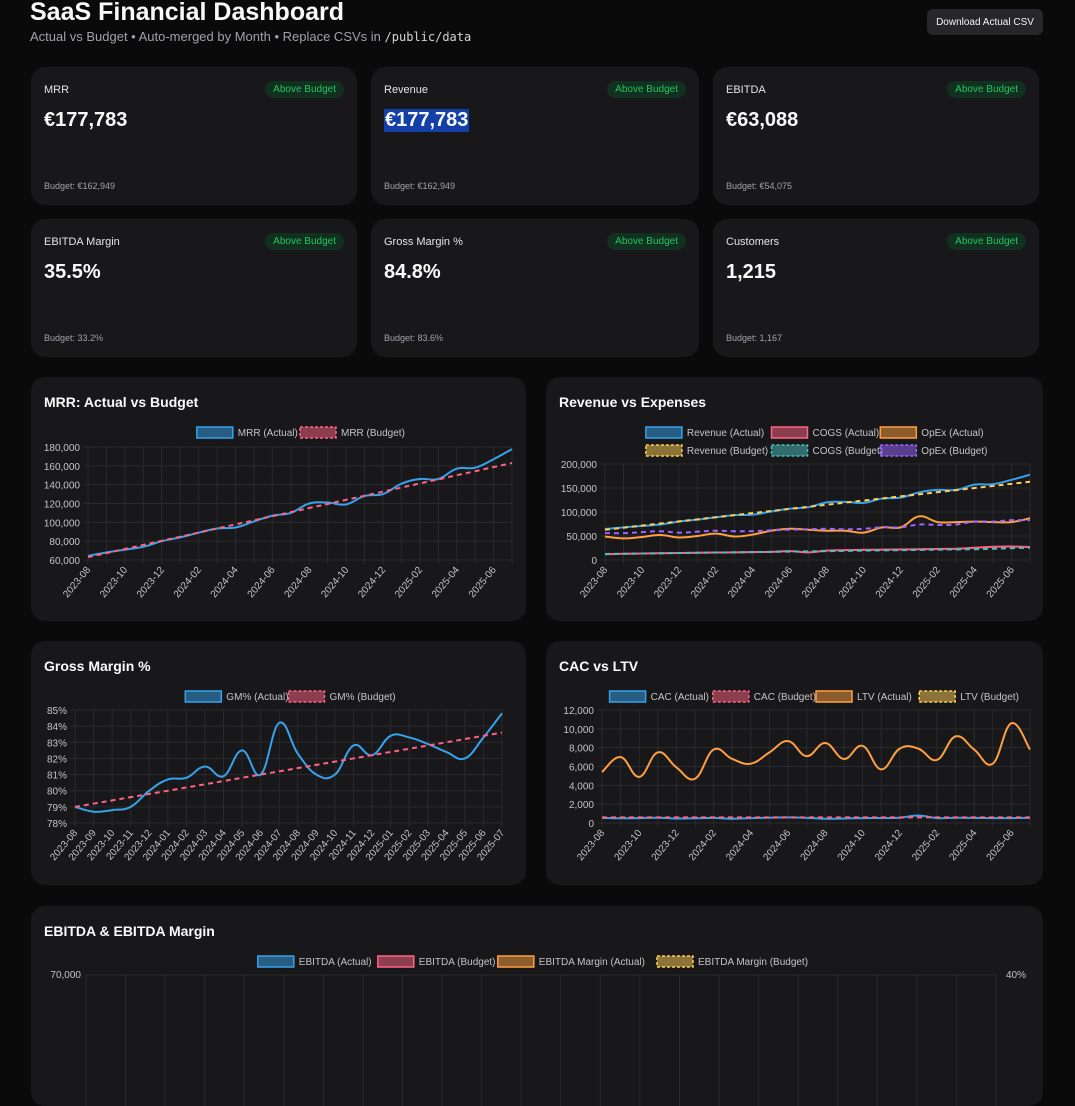 This screenshot has width=1075, height=1106. Describe the element at coordinates (989, 697) in the screenshot. I see `legend-label: LTV (Budget)` at that location.